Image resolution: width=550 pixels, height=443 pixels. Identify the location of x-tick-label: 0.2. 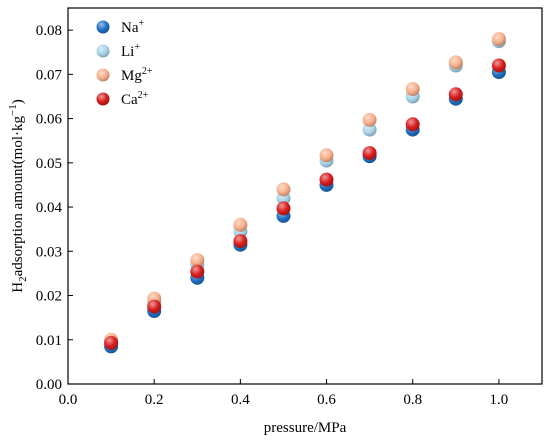
(154, 400).